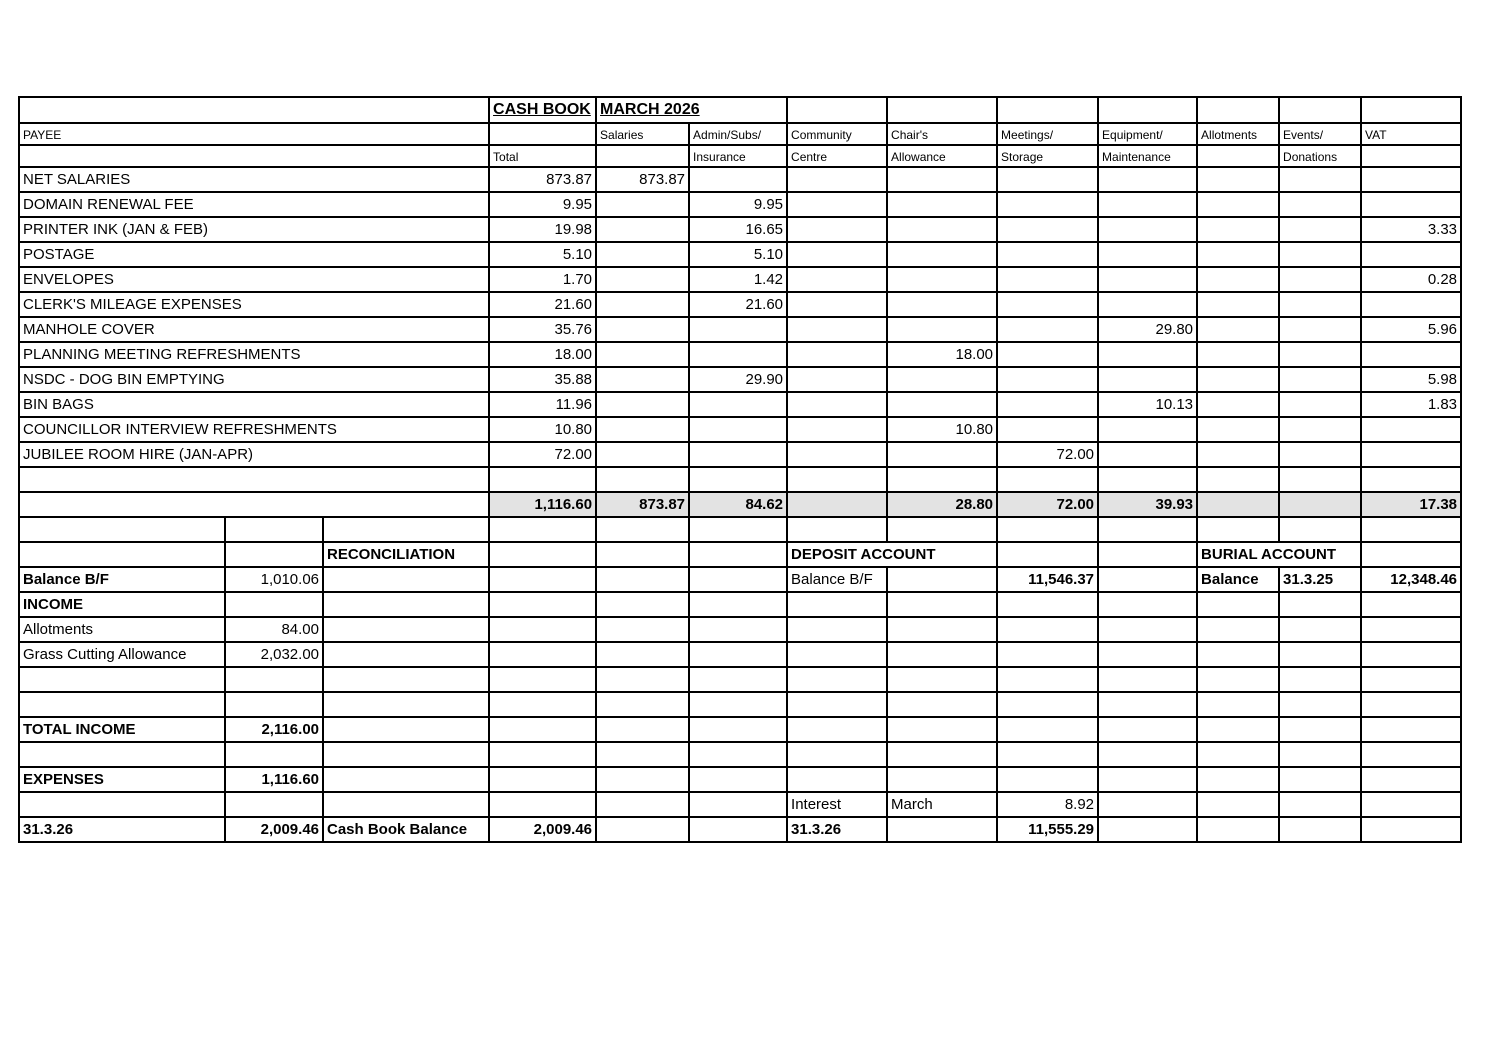 This screenshot has height=1058, width=1497. Describe the element at coordinates (740, 279) in the screenshot. I see `table-row: ENVELOPES 1.70 1.42 0.28` at that location.